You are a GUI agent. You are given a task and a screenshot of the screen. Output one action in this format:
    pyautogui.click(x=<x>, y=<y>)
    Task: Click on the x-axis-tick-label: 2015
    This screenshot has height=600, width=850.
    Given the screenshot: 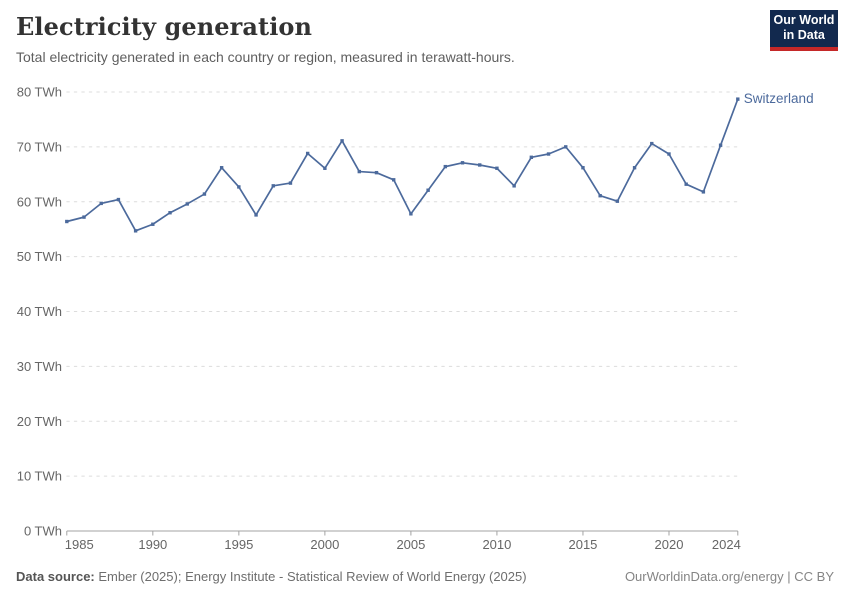 What is the action you would take?
    pyautogui.click(x=582, y=544)
    